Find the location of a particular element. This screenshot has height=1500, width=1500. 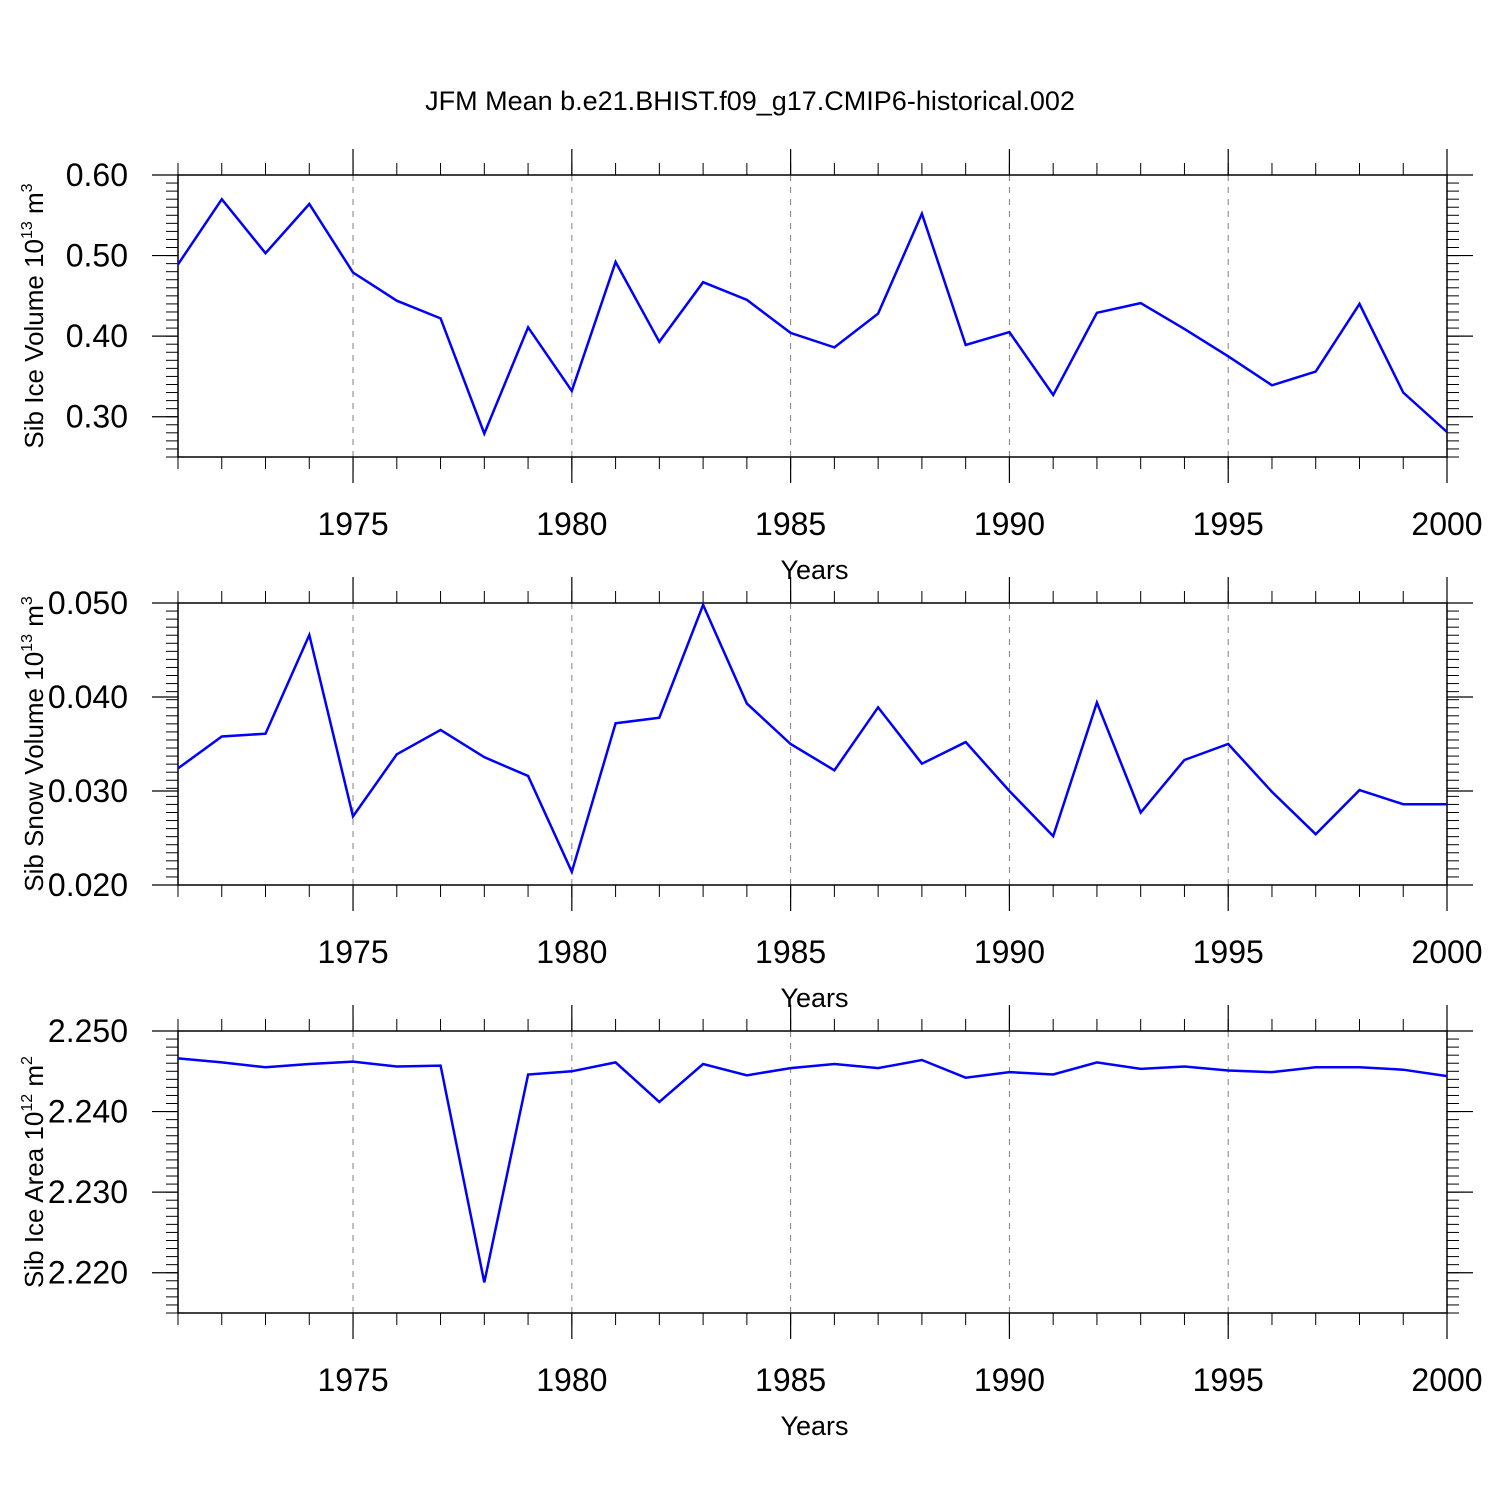

y-axis-label: Sib Snow Volume 1013 m3 is located at coordinates (34, 744).